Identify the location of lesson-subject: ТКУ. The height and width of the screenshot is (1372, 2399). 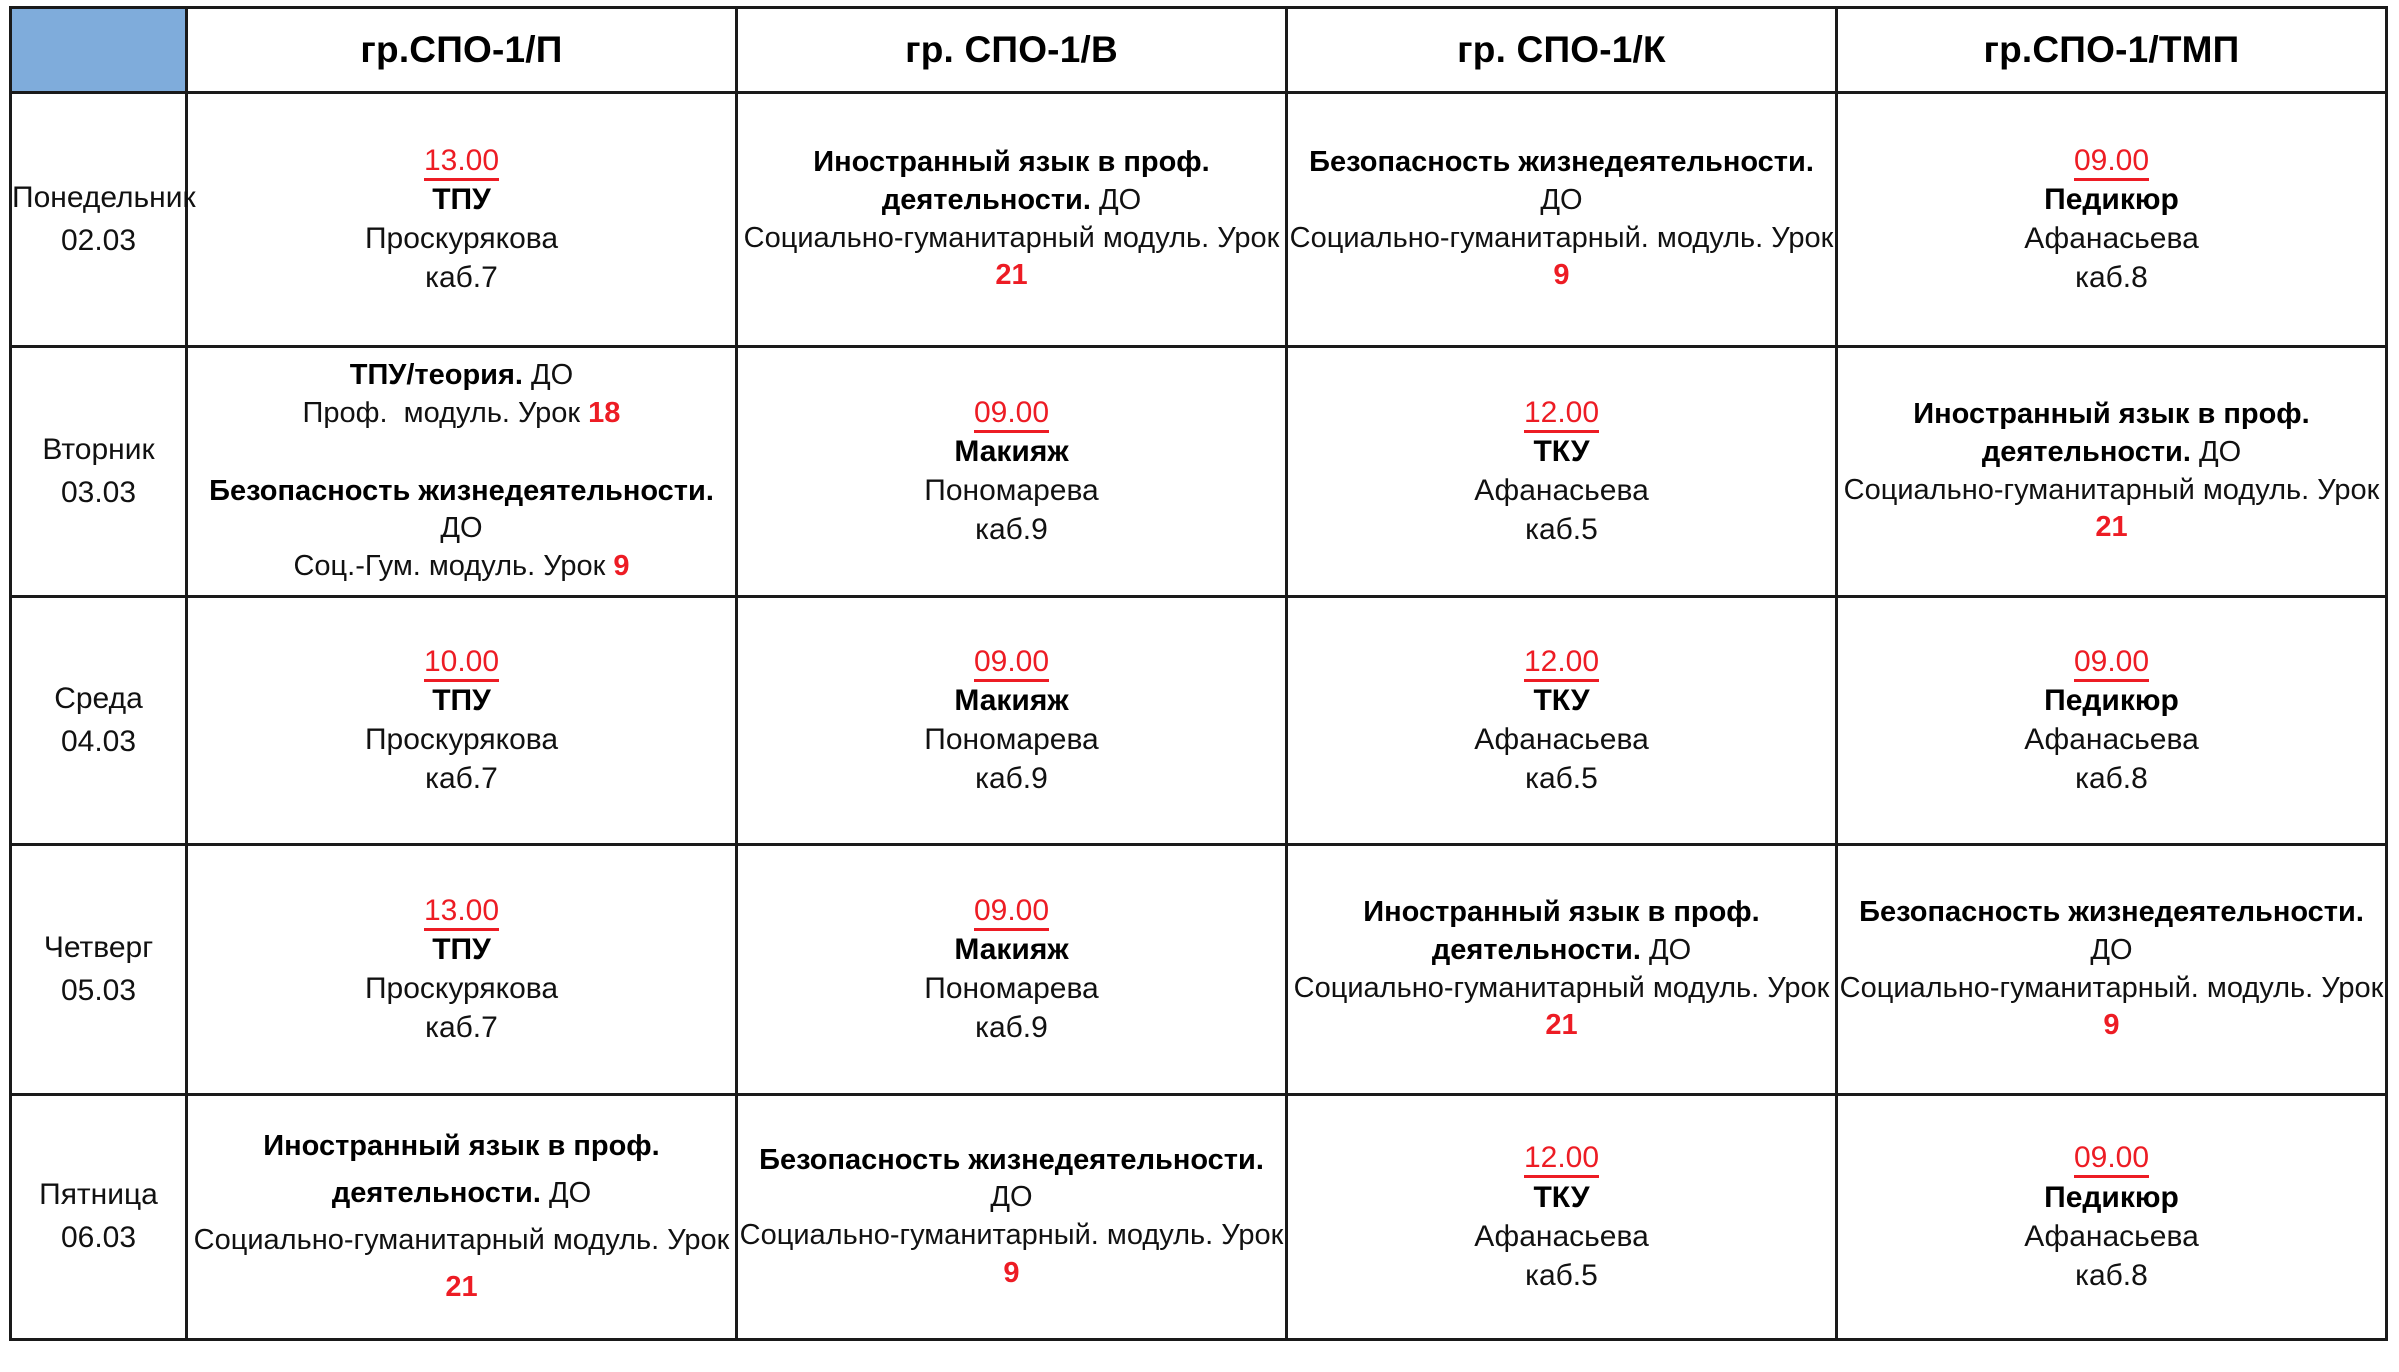
(1561, 452).